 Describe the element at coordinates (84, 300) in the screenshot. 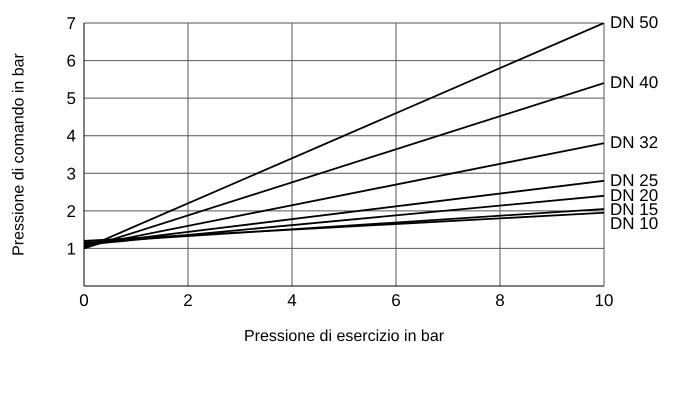

I see `x-tick-label: 0` at that location.